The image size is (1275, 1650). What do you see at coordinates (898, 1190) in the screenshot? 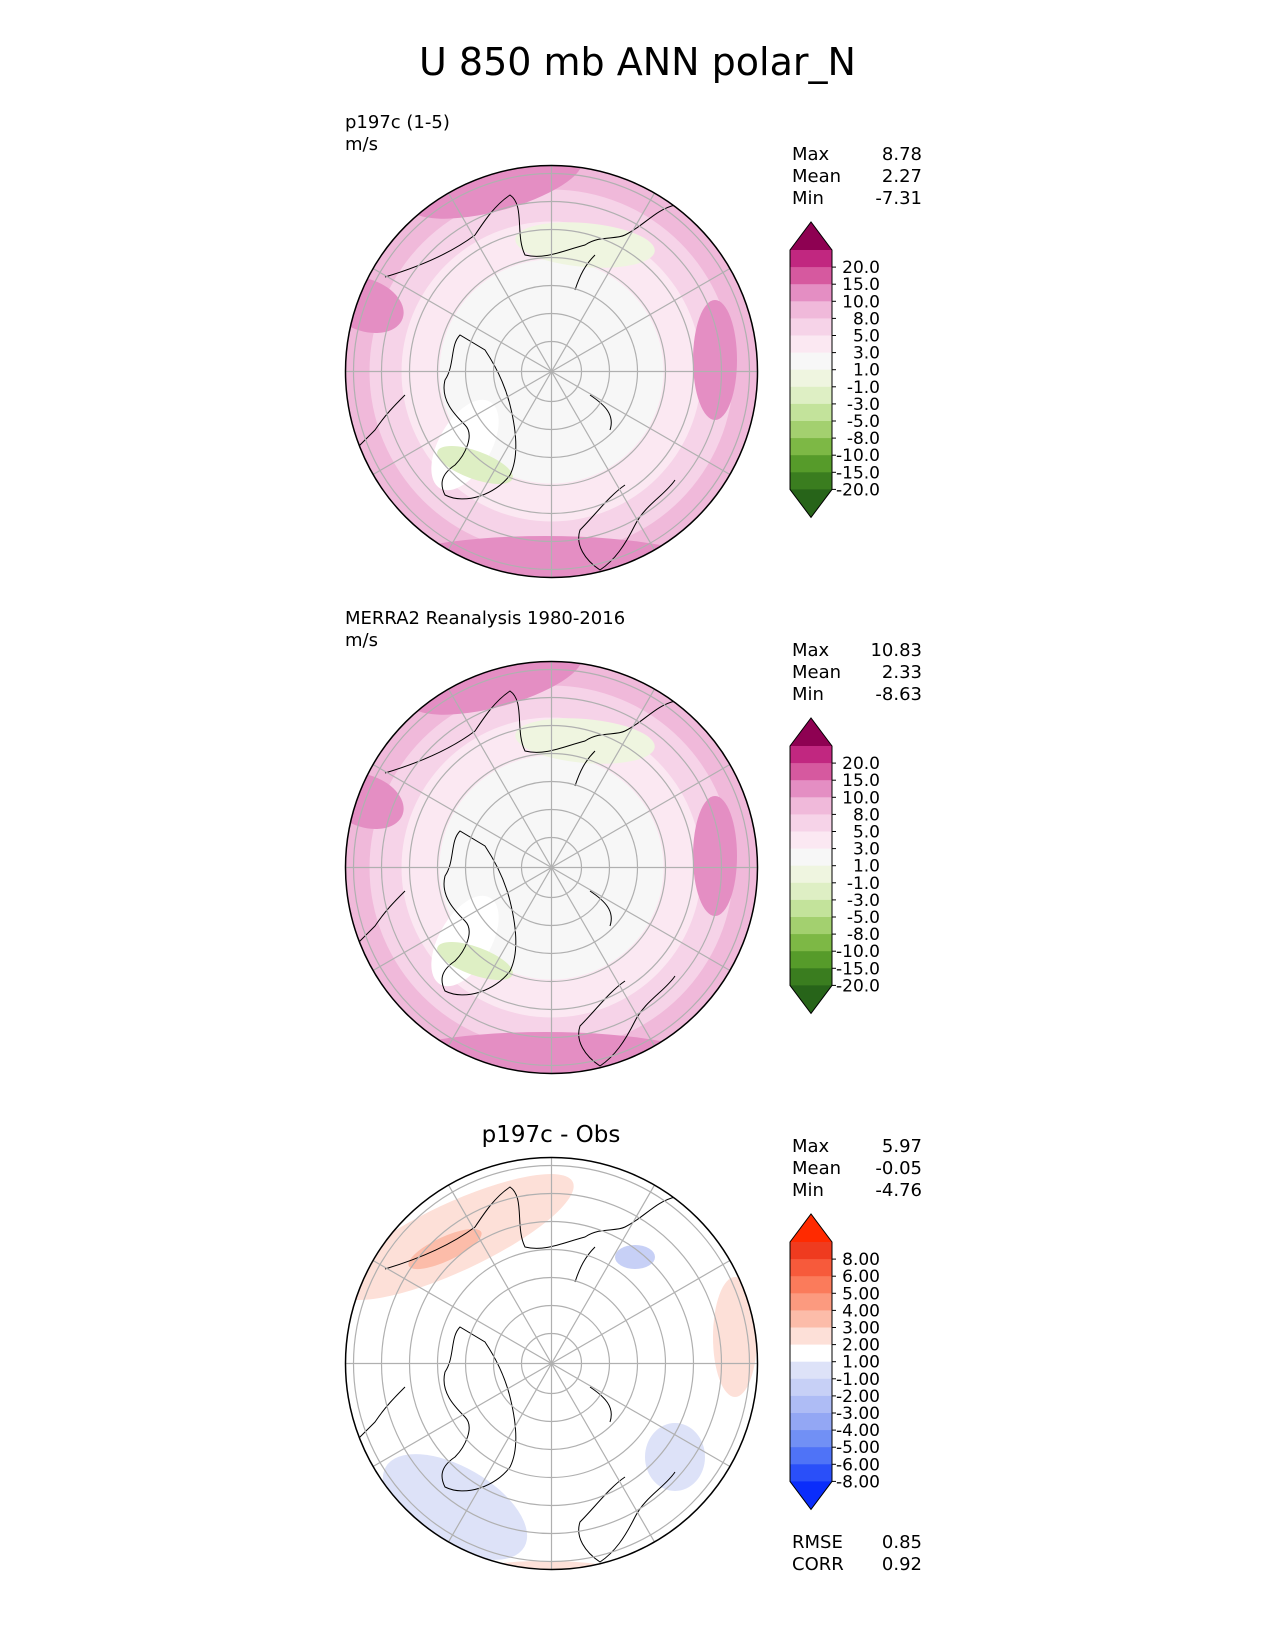
I see `stat-min-value: -4.76` at bounding box center [898, 1190].